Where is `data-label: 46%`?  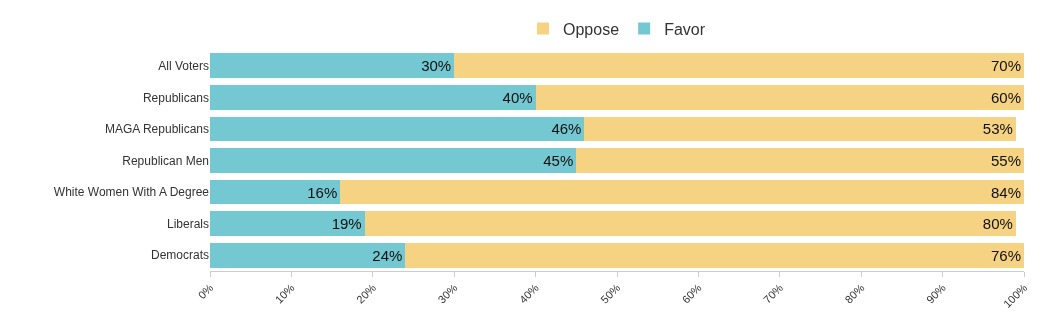
data-label: 46% is located at coordinates (566, 129).